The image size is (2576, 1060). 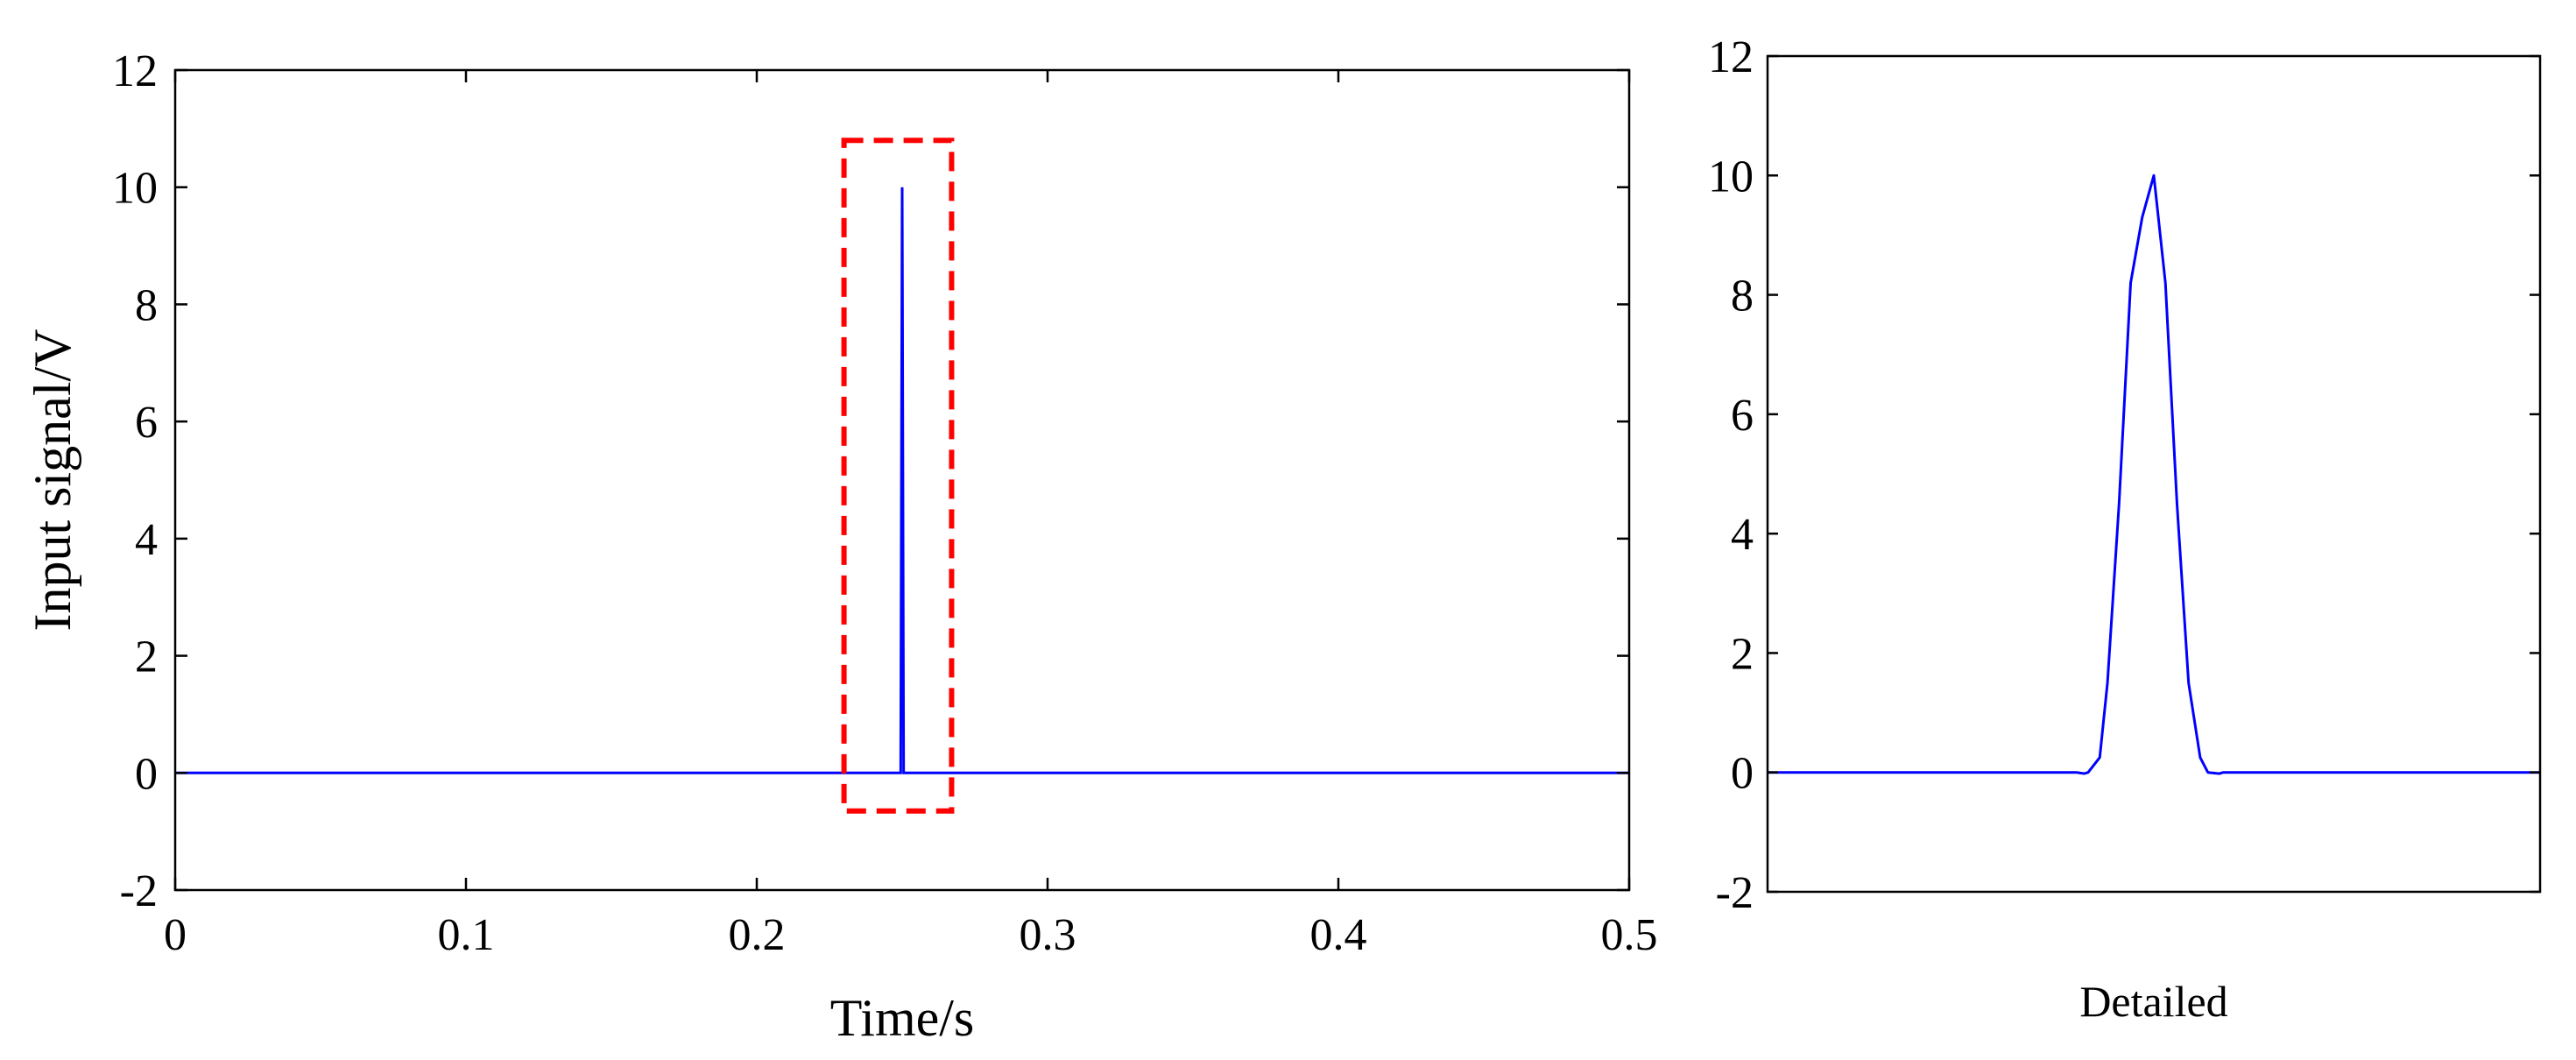 I want to click on x-tick-label: 0.5, so click(x=1629, y=935).